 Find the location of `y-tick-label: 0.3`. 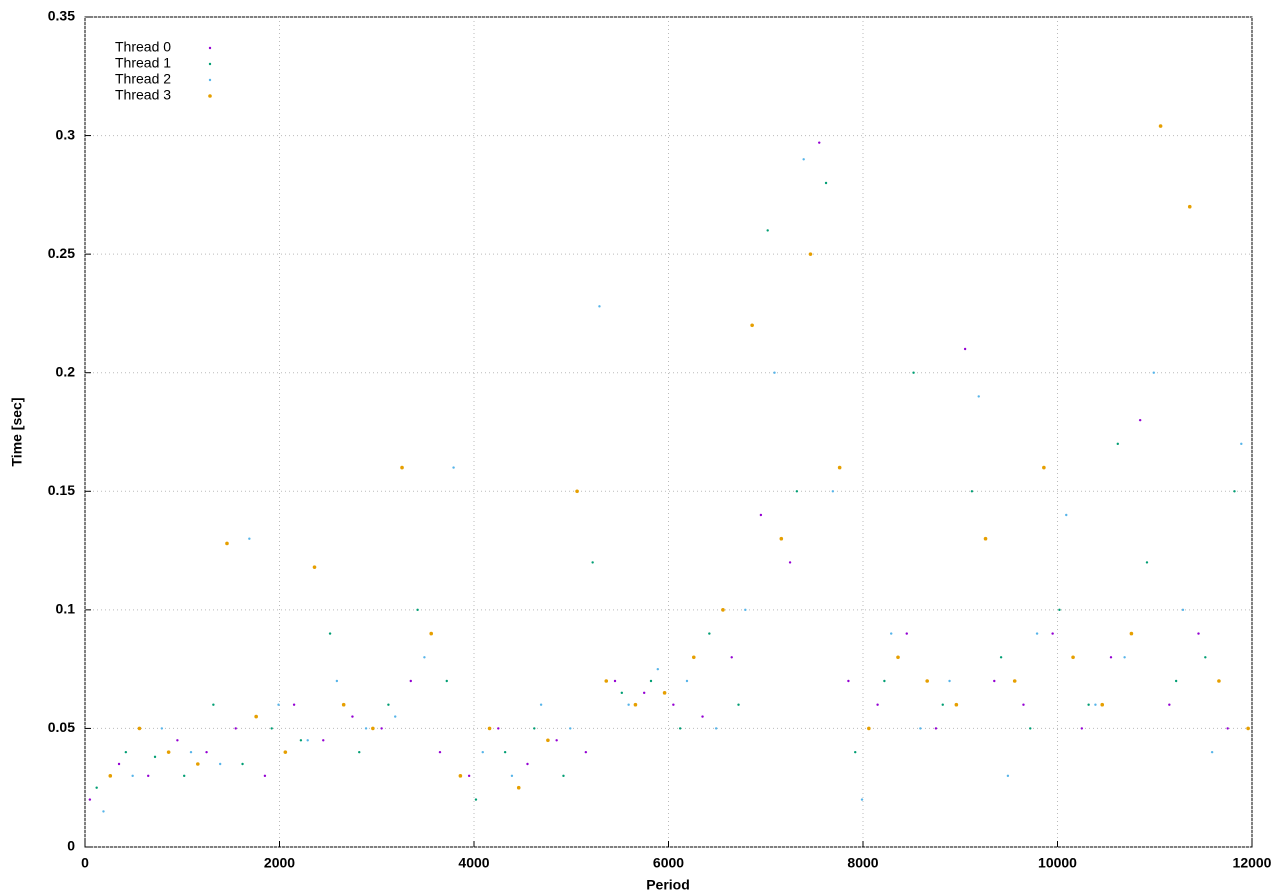

y-tick-label: 0.3 is located at coordinates (66, 134).